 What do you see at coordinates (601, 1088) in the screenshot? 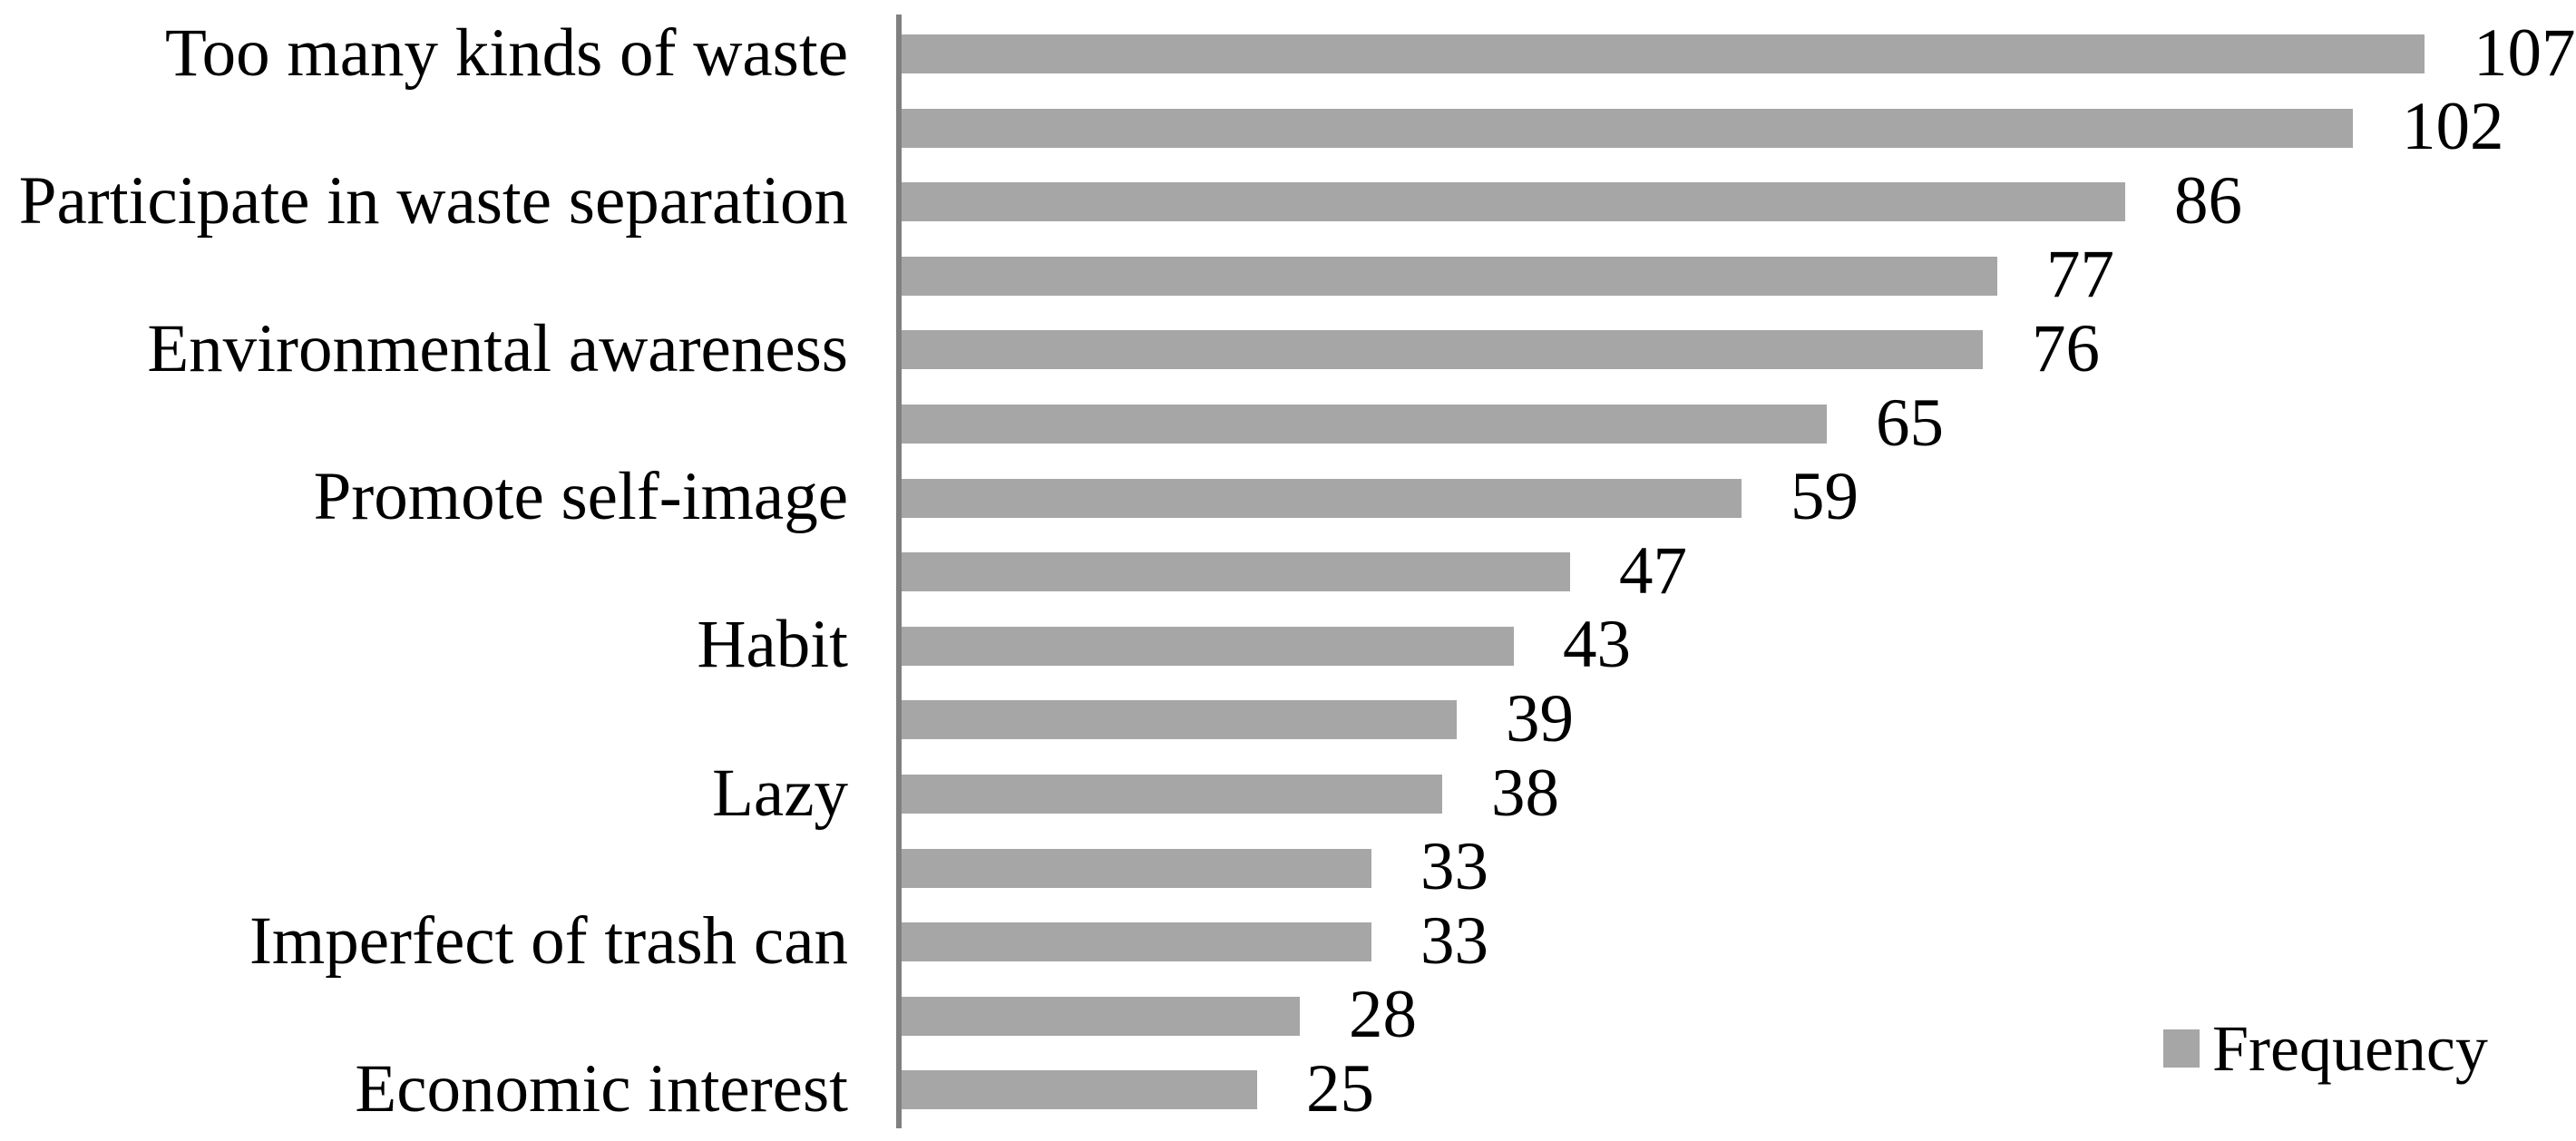
I see `category-label: Economic interest` at bounding box center [601, 1088].